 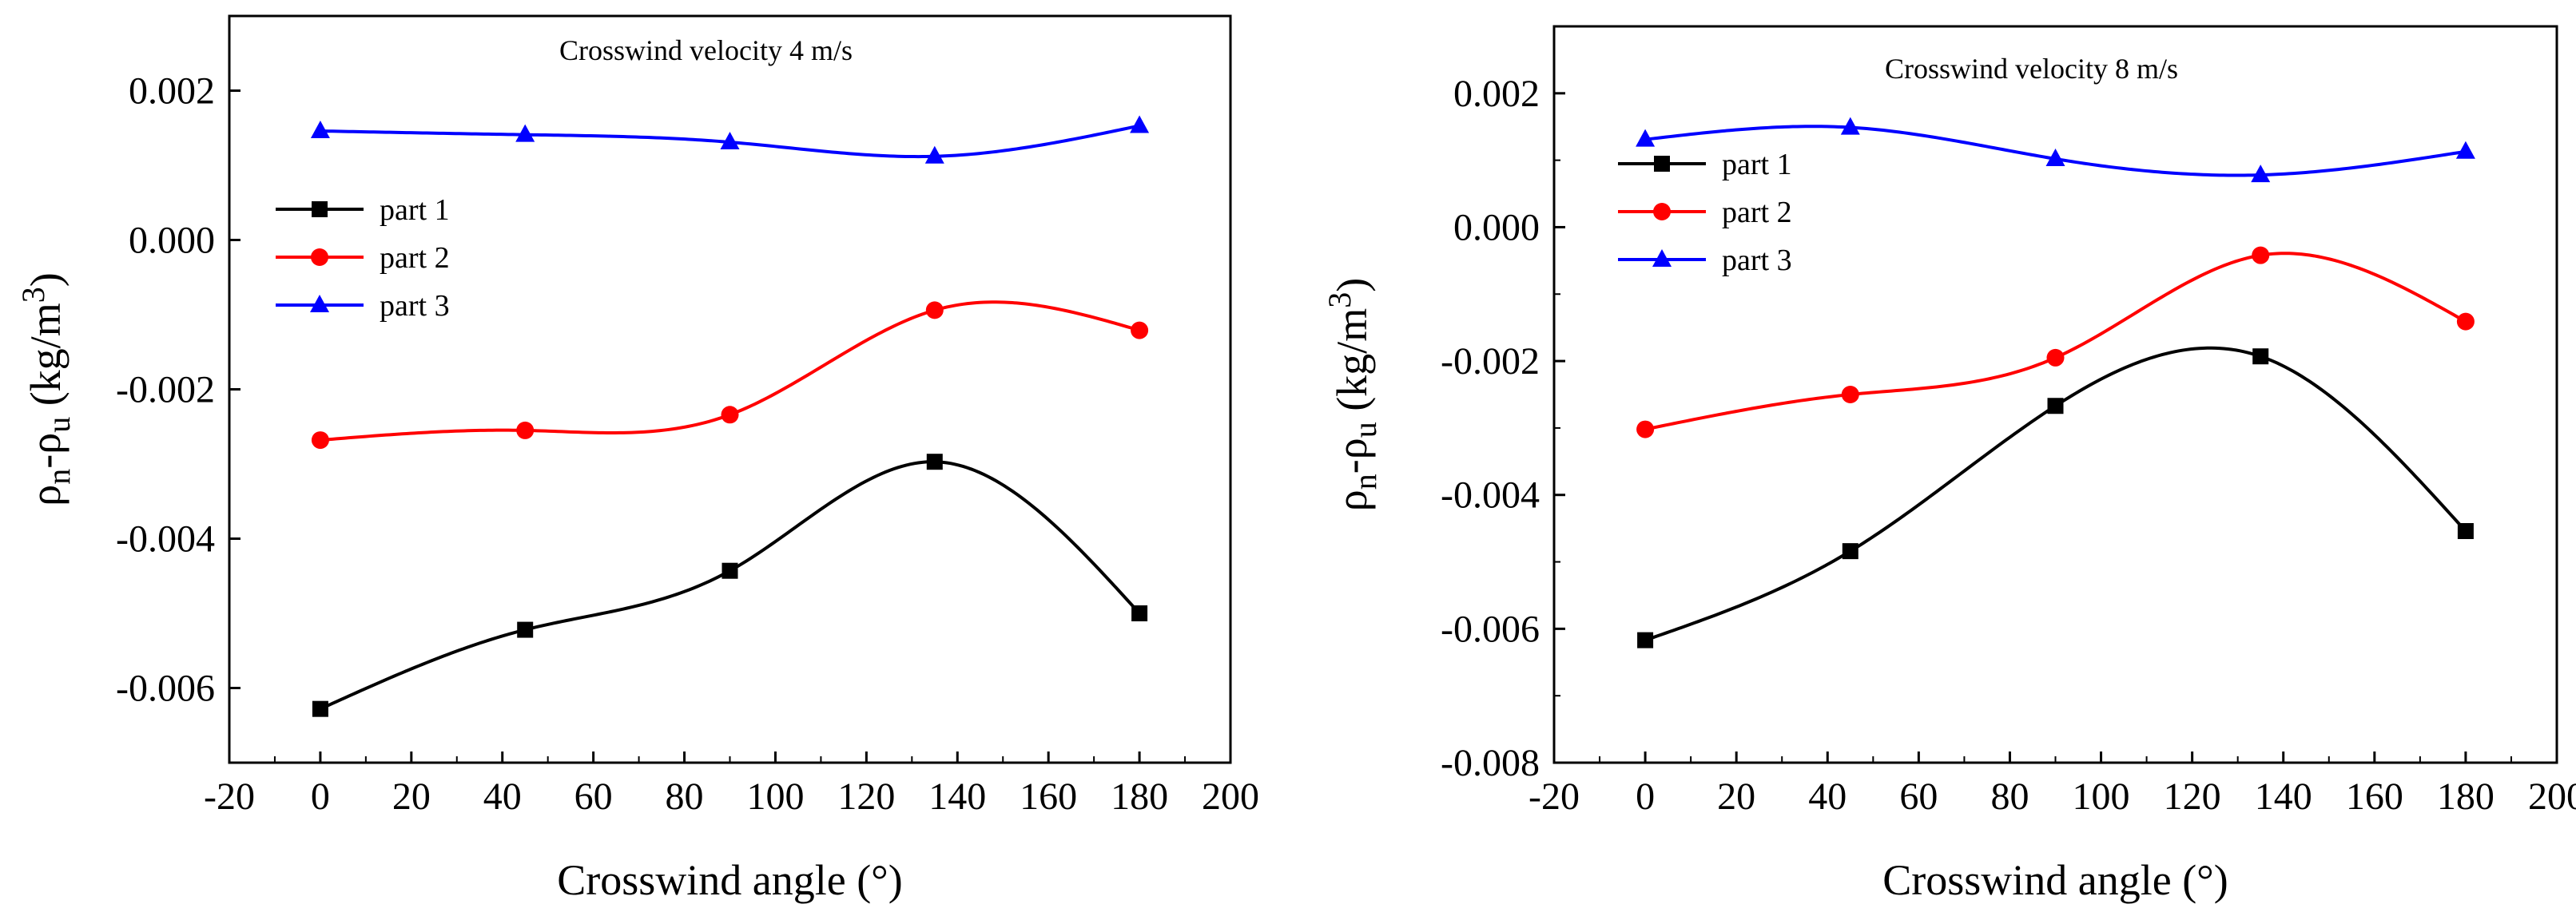 What do you see at coordinates (1705, 260) in the screenshot?
I see `legend-item: part 3` at bounding box center [1705, 260].